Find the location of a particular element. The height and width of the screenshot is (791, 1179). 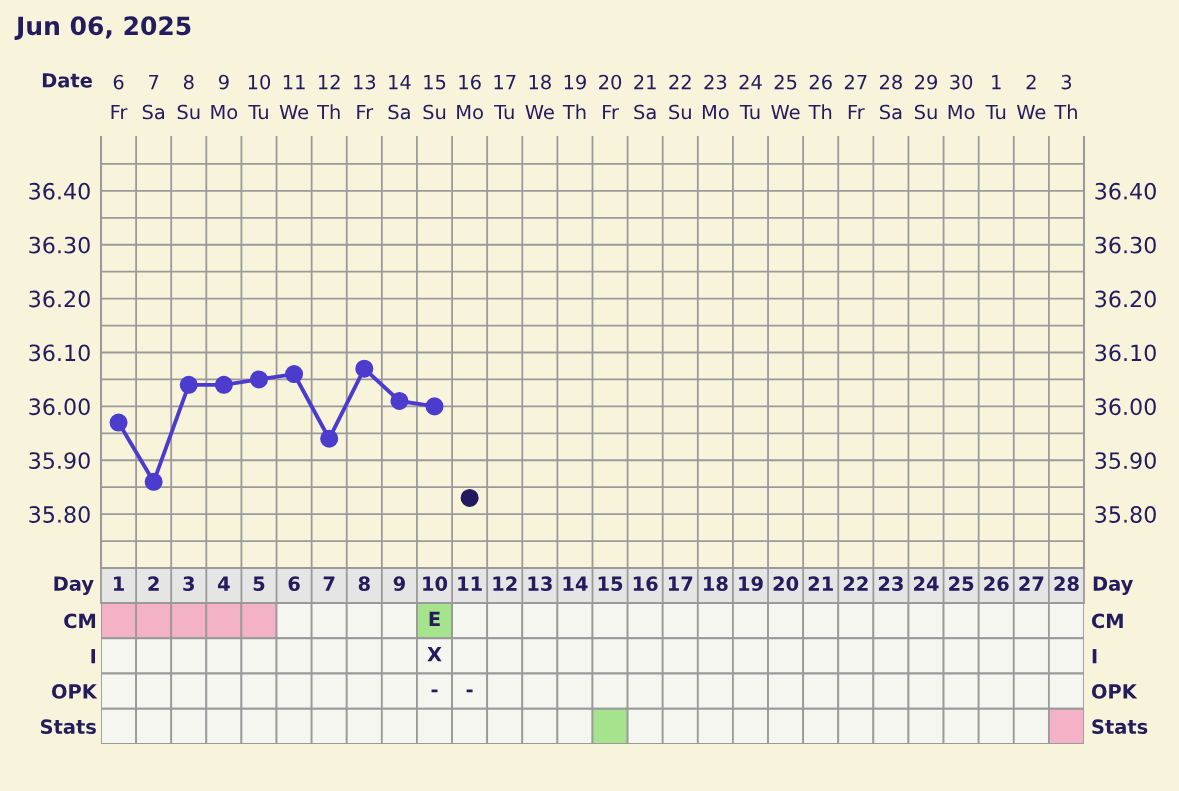

x-tick-label: 20 is located at coordinates (786, 583).